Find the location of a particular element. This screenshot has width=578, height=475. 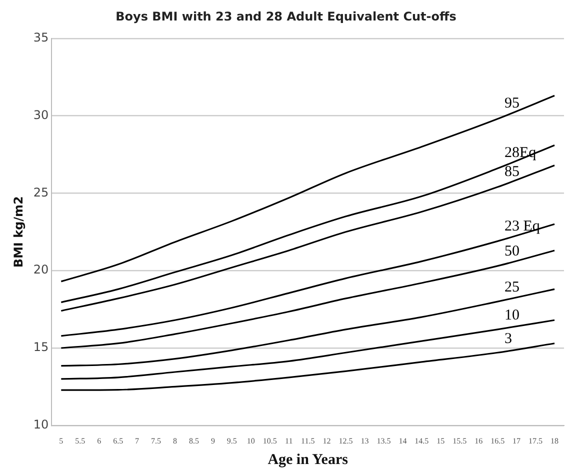

x-tick-label: 16.5 is located at coordinates (497, 441).